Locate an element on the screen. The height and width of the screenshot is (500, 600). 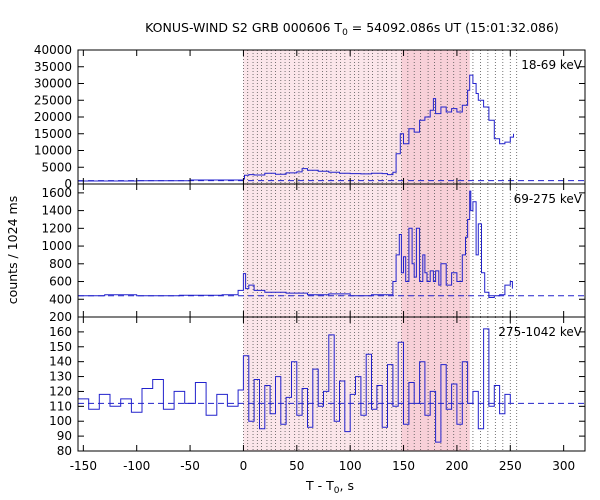
y-tick-label: 800 is located at coordinates (60, 264).